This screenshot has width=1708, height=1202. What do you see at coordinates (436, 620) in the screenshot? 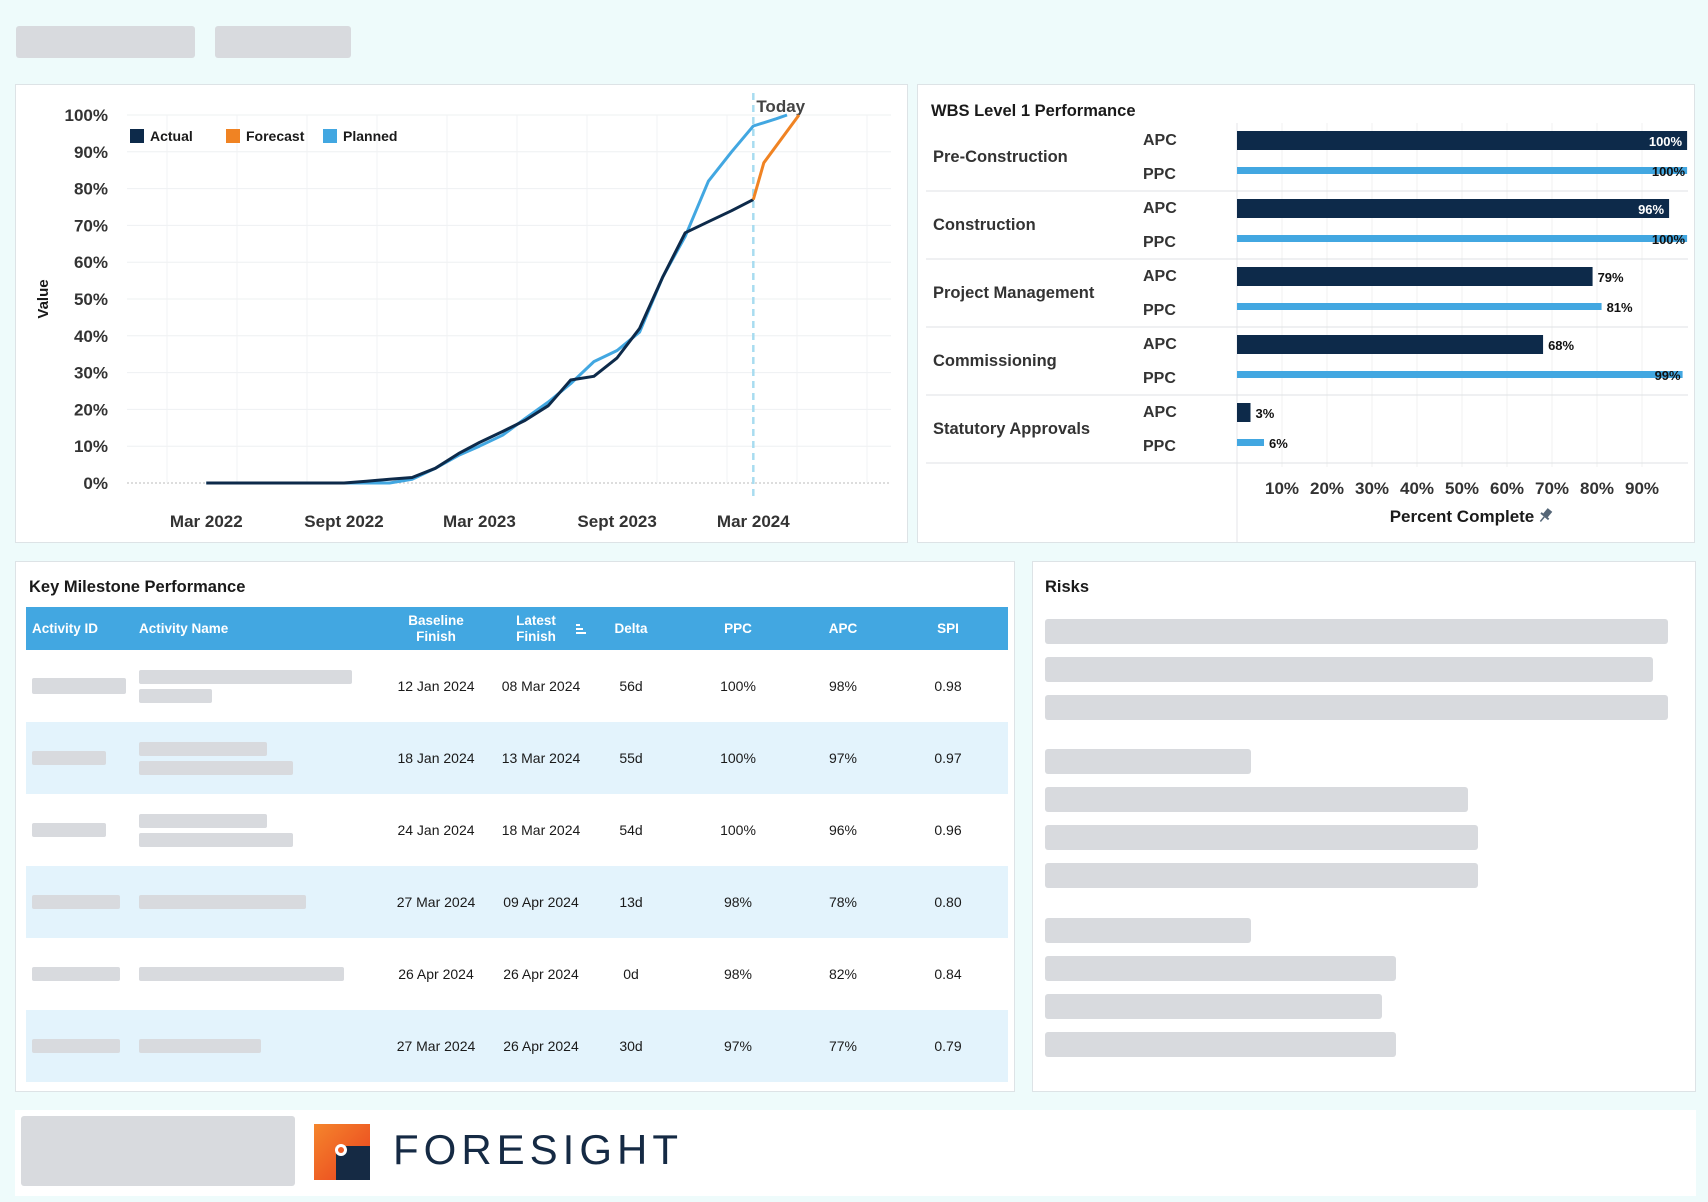
I see `header-baseline-line1: Baseline` at bounding box center [436, 620].